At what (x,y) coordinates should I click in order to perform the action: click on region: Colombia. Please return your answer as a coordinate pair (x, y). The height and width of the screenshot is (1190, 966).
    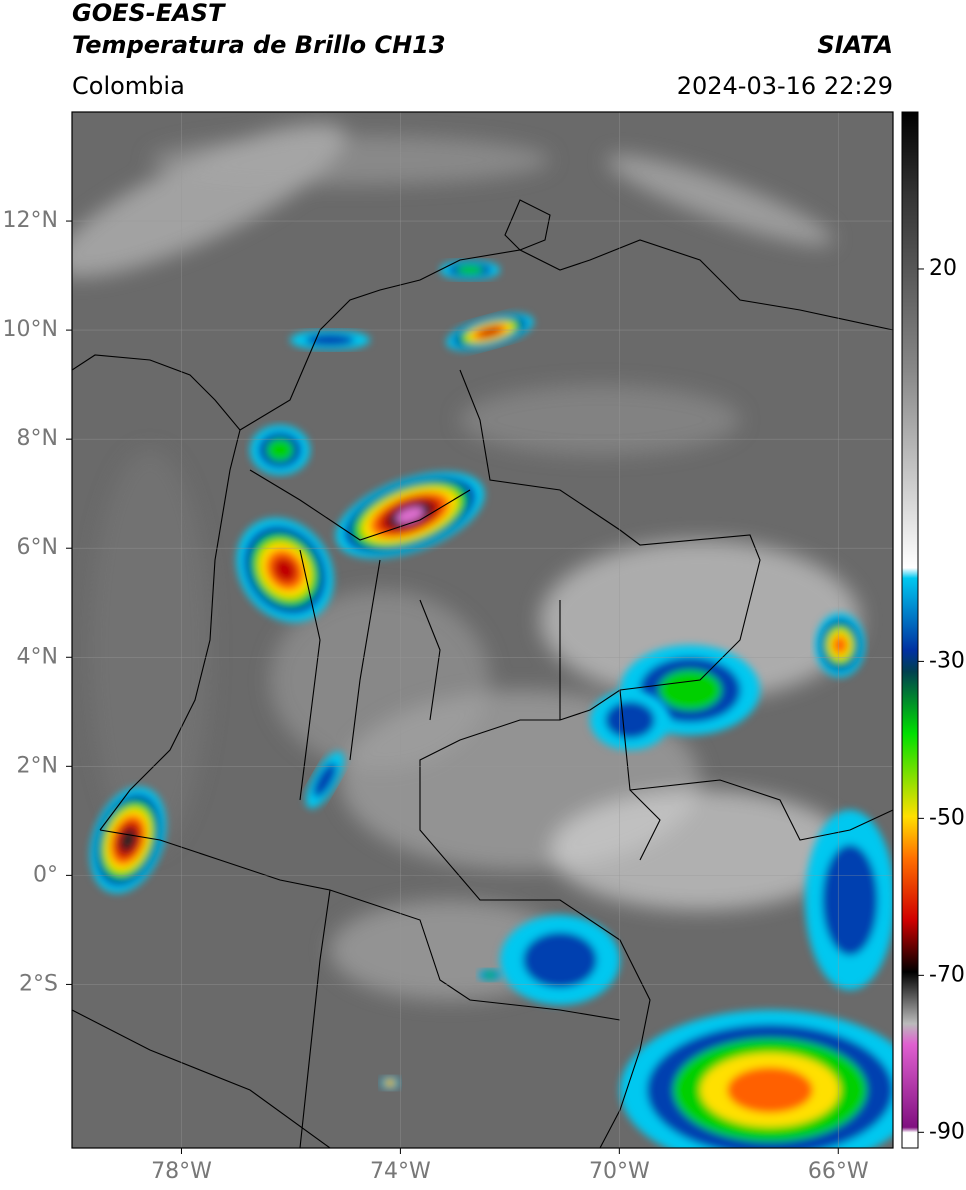
    Looking at the image, I should click on (128, 86).